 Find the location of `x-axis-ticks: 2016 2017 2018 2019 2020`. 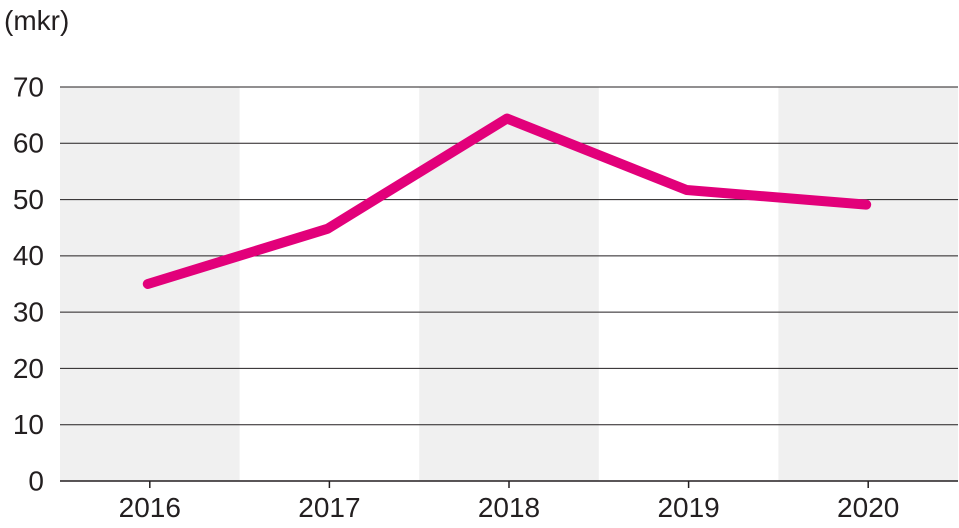

x-axis-ticks: 2016 2017 2018 2019 2020 is located at coordinates (509, 507).